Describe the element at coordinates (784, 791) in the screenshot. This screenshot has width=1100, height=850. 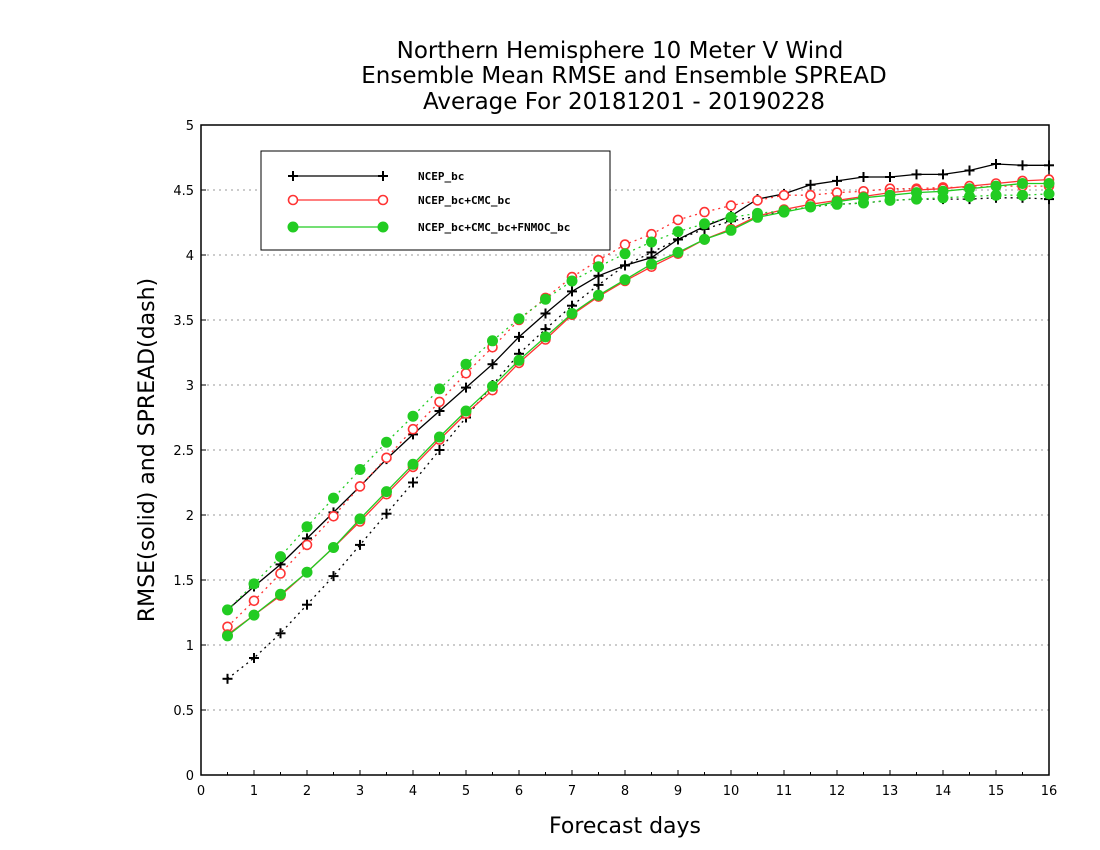
I see `x-tick-label: 11` at that location.